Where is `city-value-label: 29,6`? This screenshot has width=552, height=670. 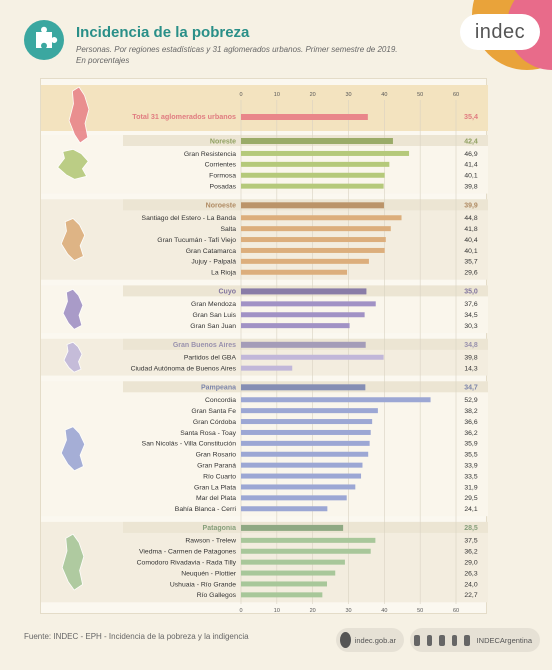 city-value-label: 29,6 is located at coordinates (470, 273).